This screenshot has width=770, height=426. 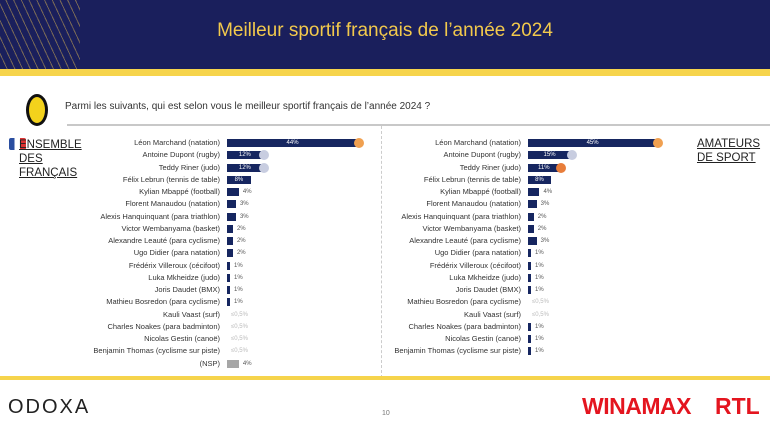 I want to click on data-label: 4%, so click(x=247, y=363).